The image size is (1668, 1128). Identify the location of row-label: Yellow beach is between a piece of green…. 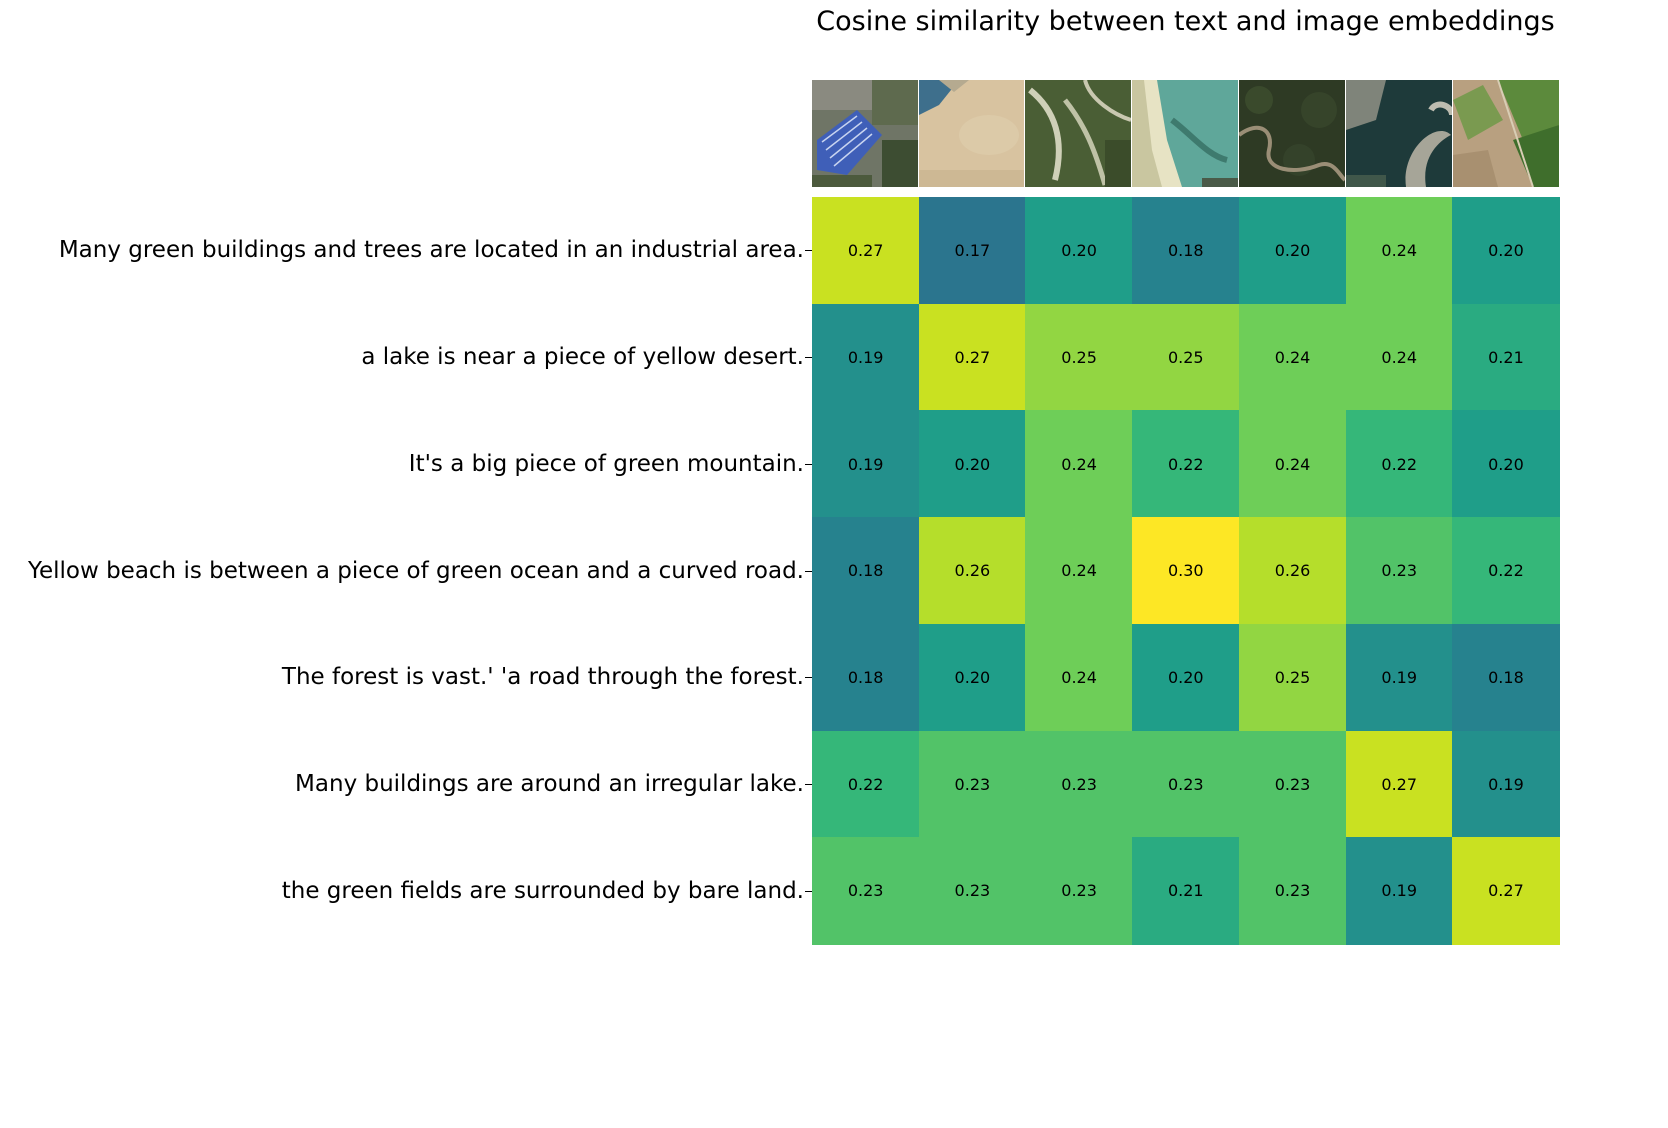
(415, 570).